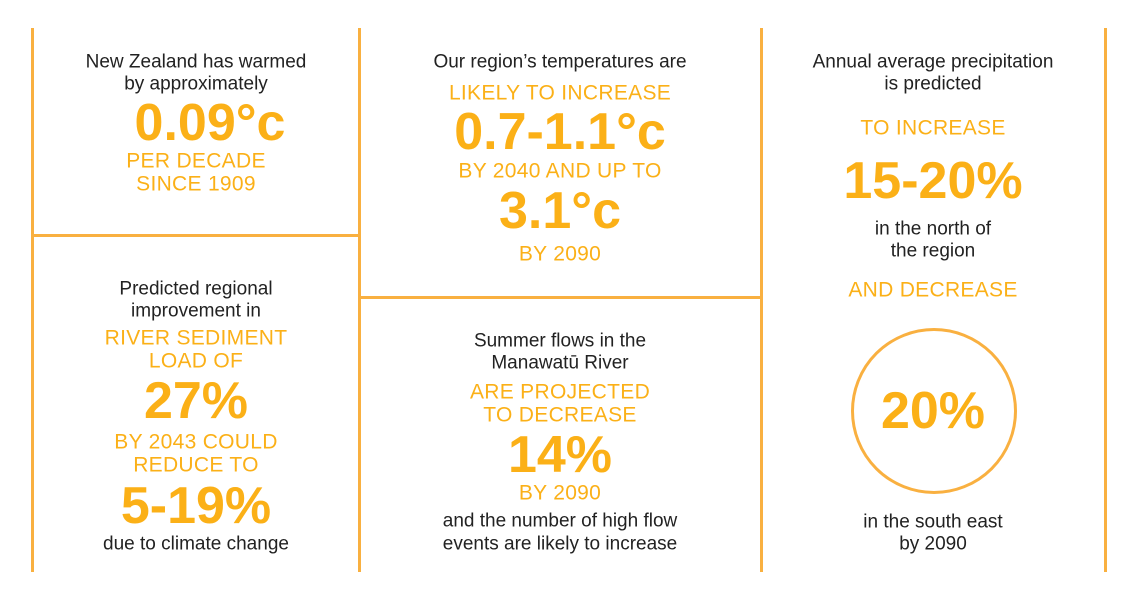 This screenshot has height=600, width=1138. Describe the element at coordinates (560, 211) in the screenshot. I see `stat-value: 3.1°c` at that location.